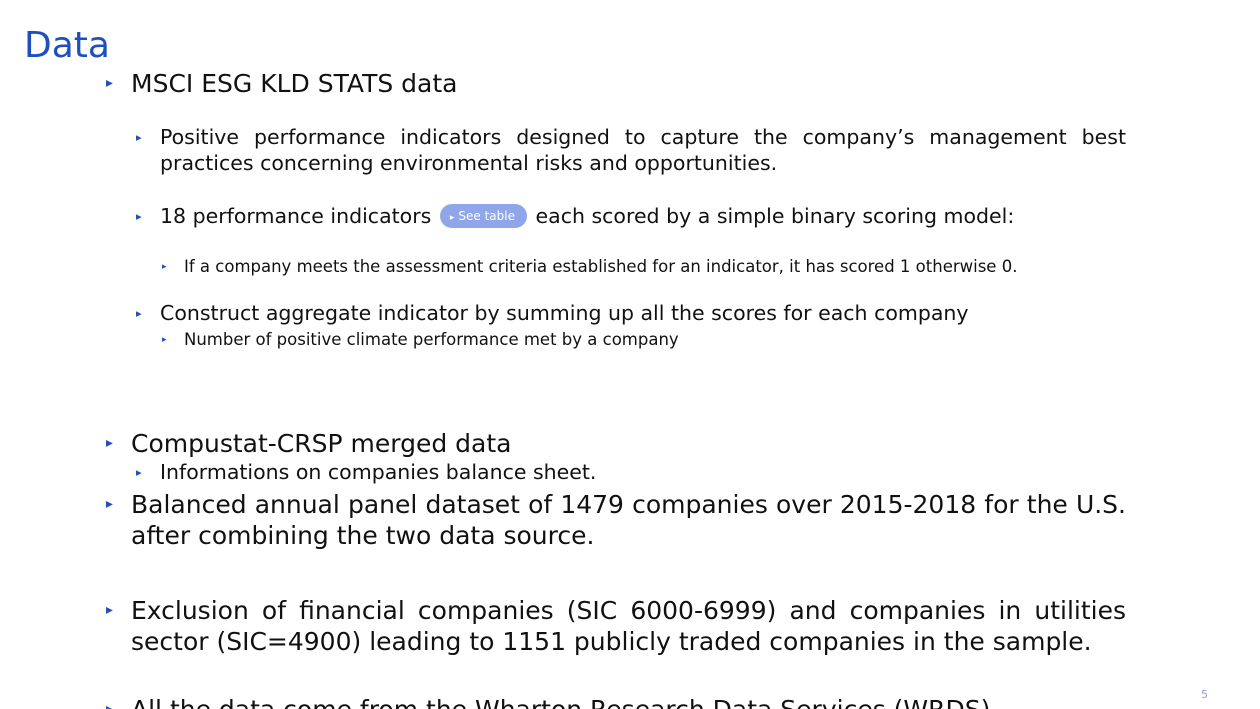 Image resolution: width=1260 pixels, height=709 pixels. What do you see at coordinates (1204, 694) in the screenshot?
I see `page-number: 5` at bounding box center [1204, 694].